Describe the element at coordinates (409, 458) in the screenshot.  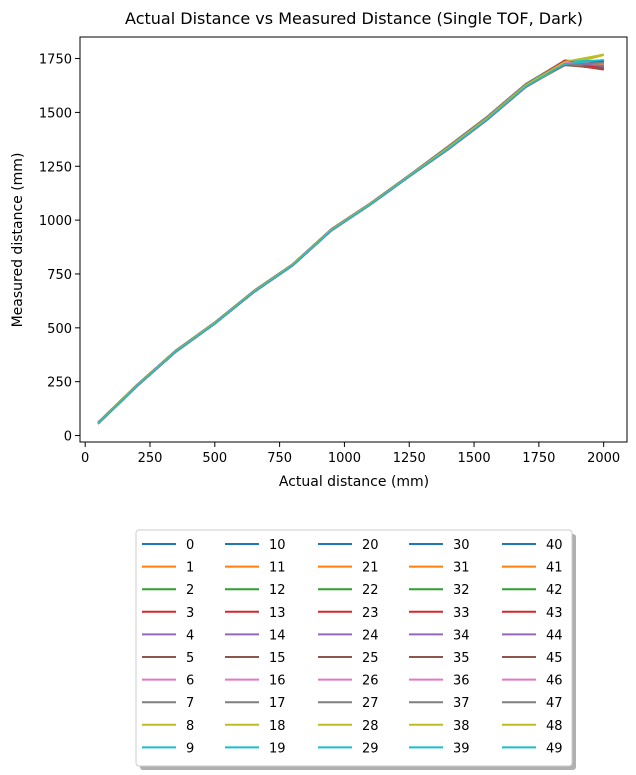
I see `x-tick-label: 1250` at that location.